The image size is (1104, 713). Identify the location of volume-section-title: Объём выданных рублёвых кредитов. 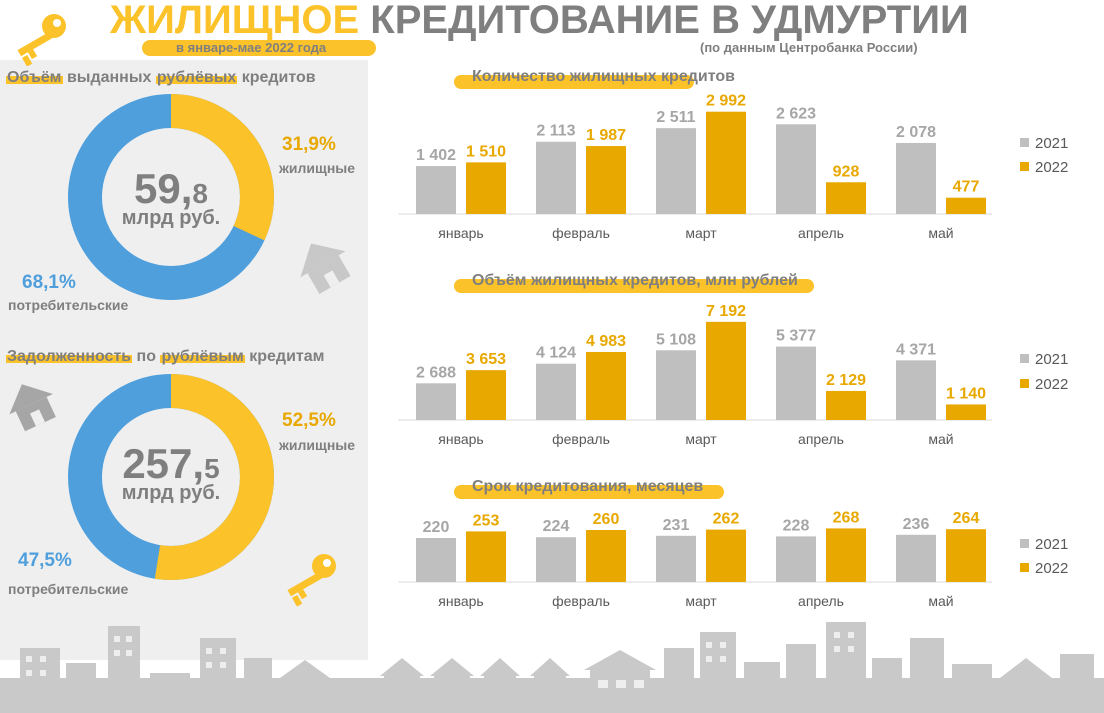
(161, 77).